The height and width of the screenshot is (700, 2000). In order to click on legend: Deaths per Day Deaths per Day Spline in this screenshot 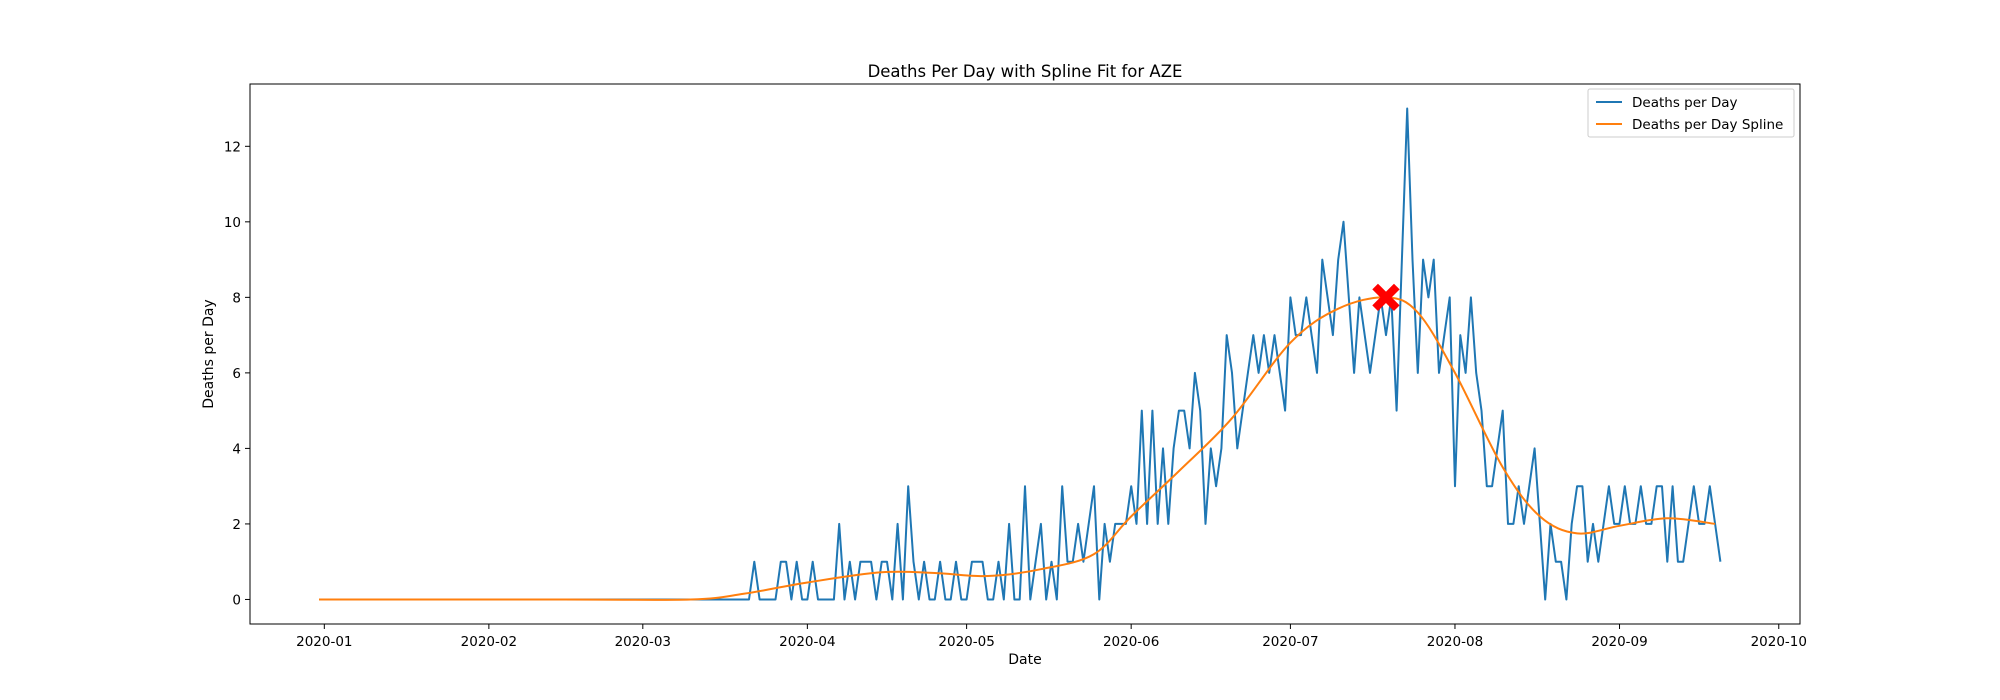, I will do `click(1691, 113)`.